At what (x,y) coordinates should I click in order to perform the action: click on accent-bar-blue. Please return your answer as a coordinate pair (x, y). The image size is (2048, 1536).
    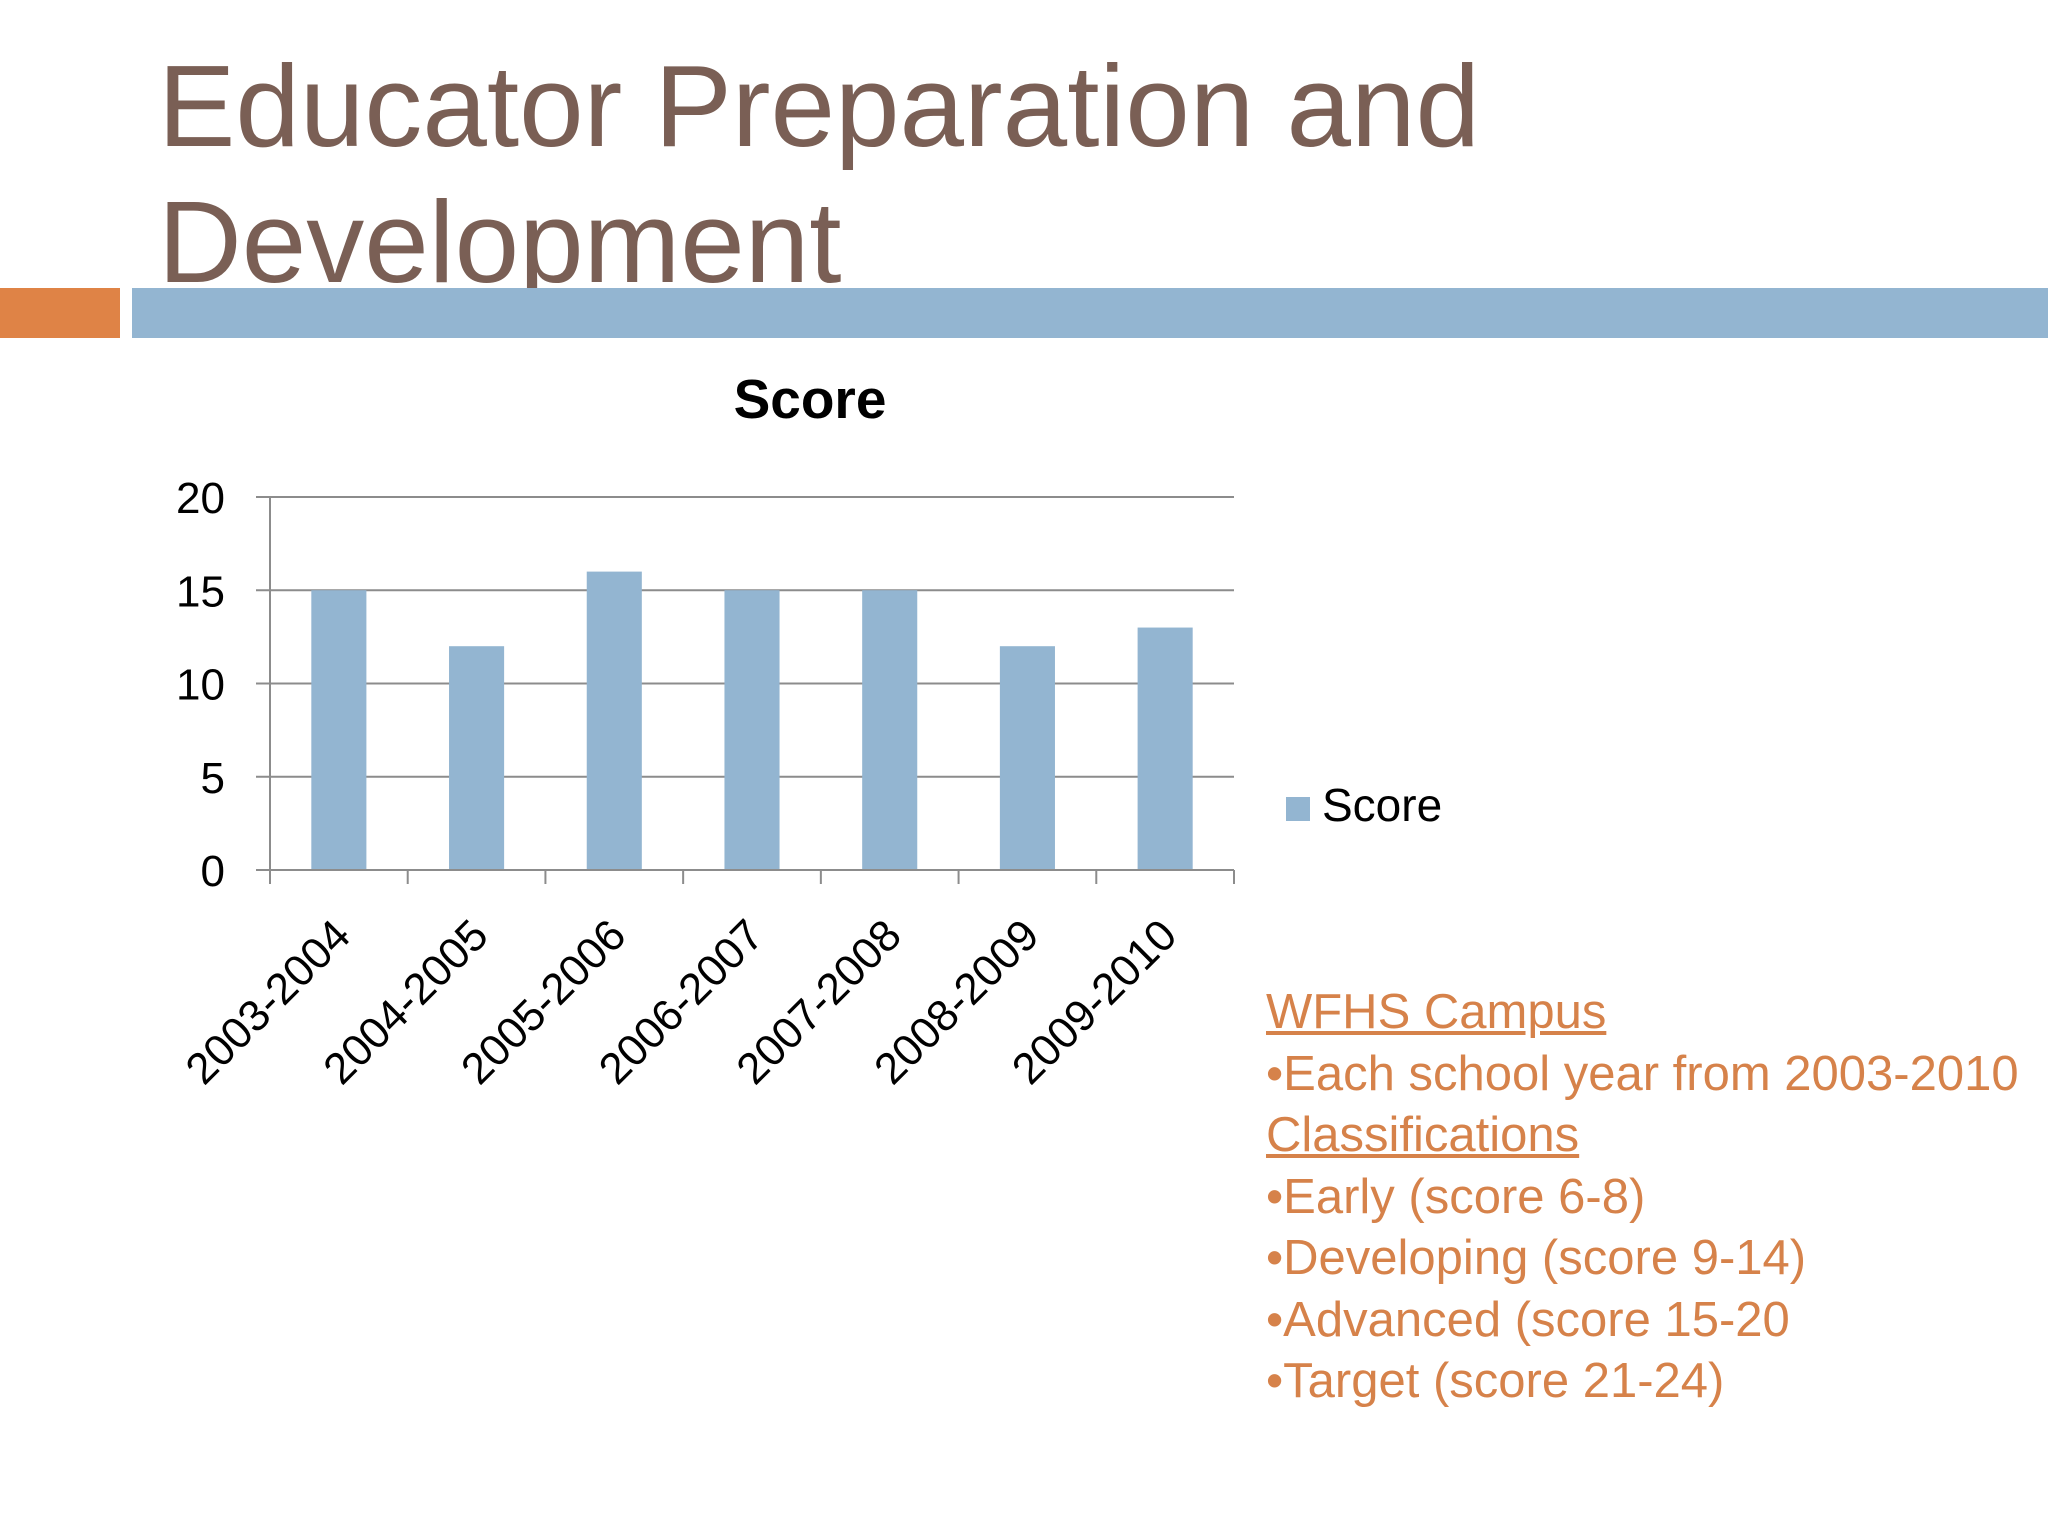
    Looking at the image, I should click on (1090, 313).